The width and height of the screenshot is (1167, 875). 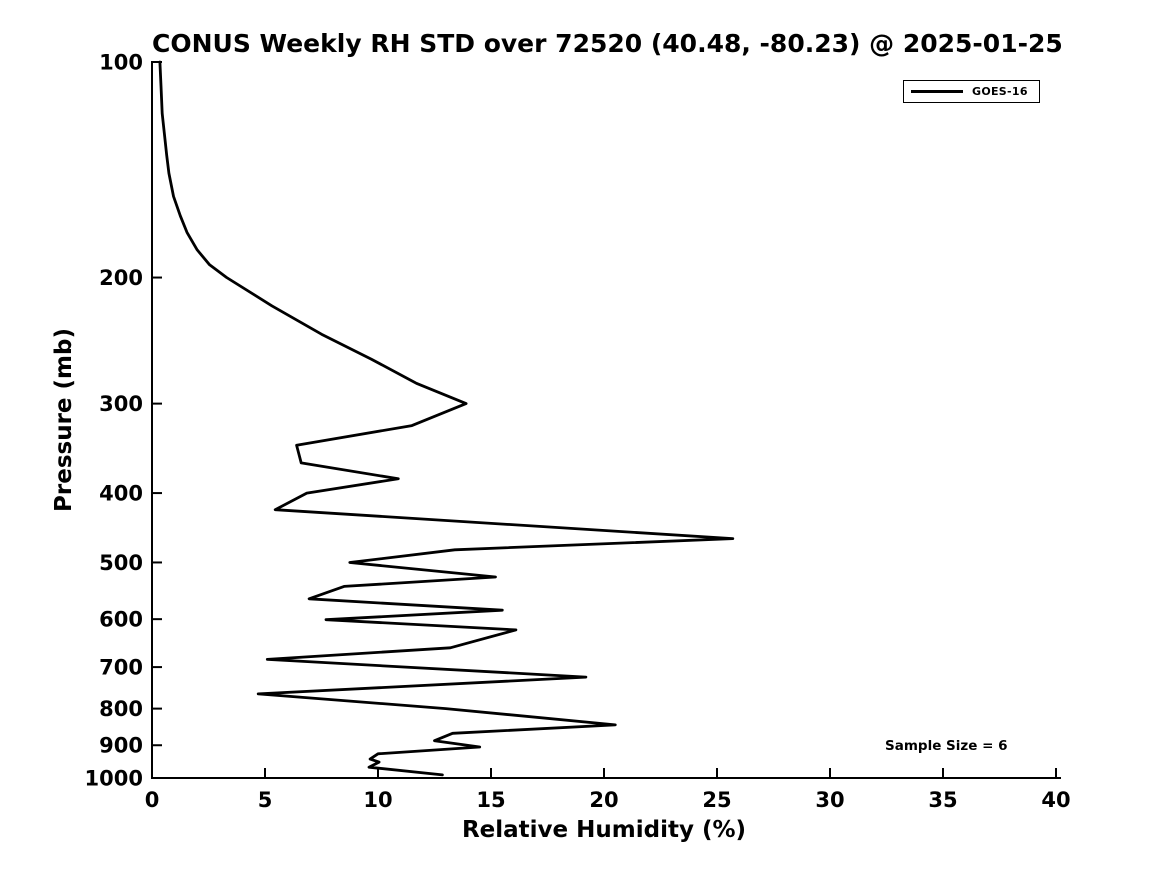 I want to click on x-tick-label: 25, so click(x=716, y=800).